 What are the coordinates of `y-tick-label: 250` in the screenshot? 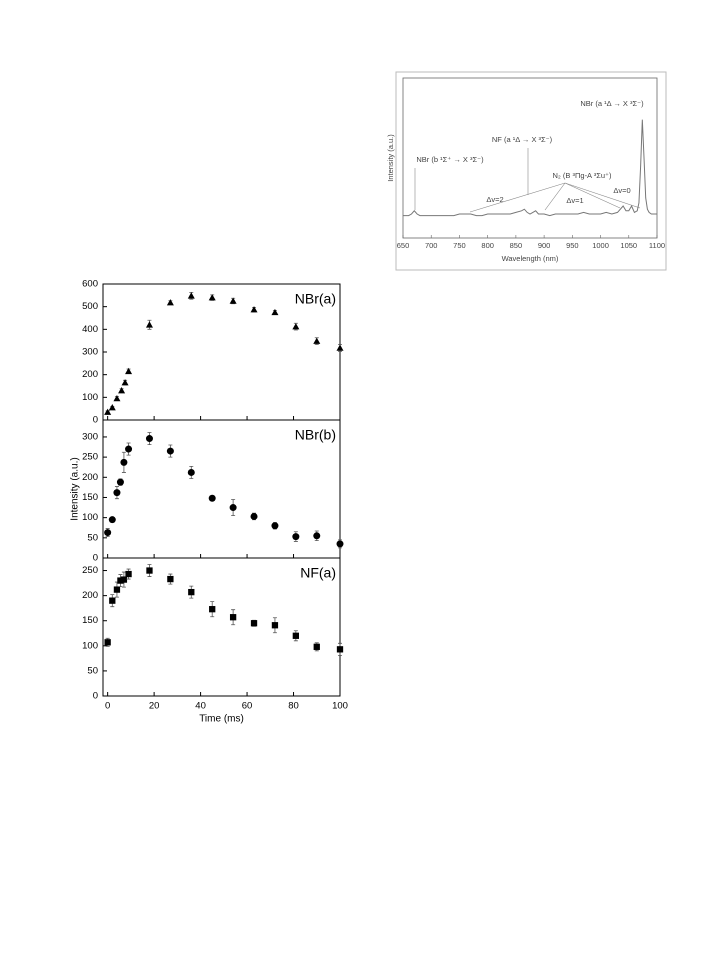 It's located at (90, 457).